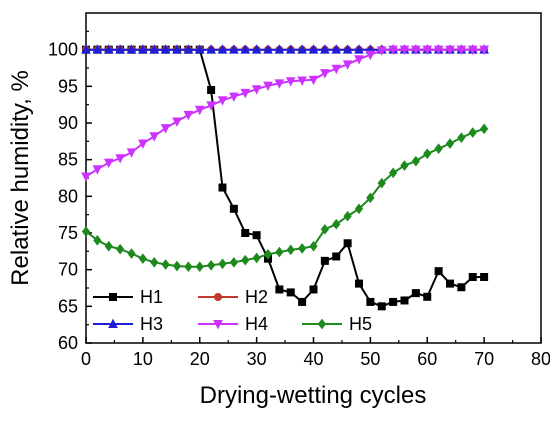  I want to click on y-tick-label: 100, so click(63, 50).